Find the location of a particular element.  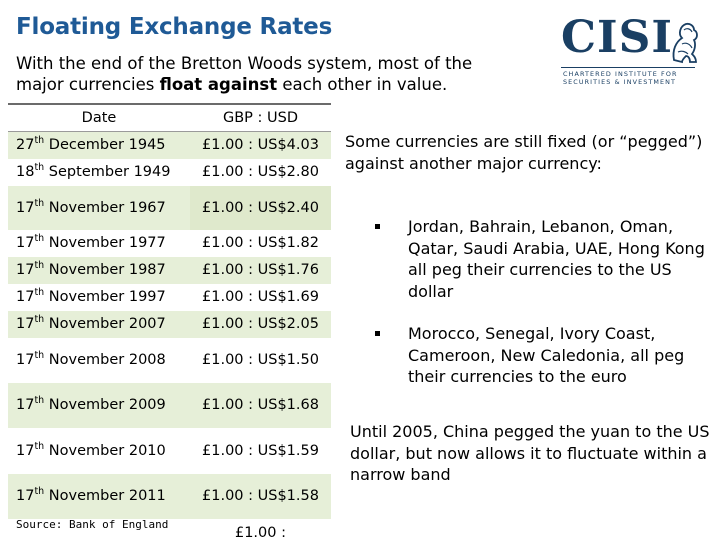

date-cell: 17th November 2009 is located at coordinates (99, 405).